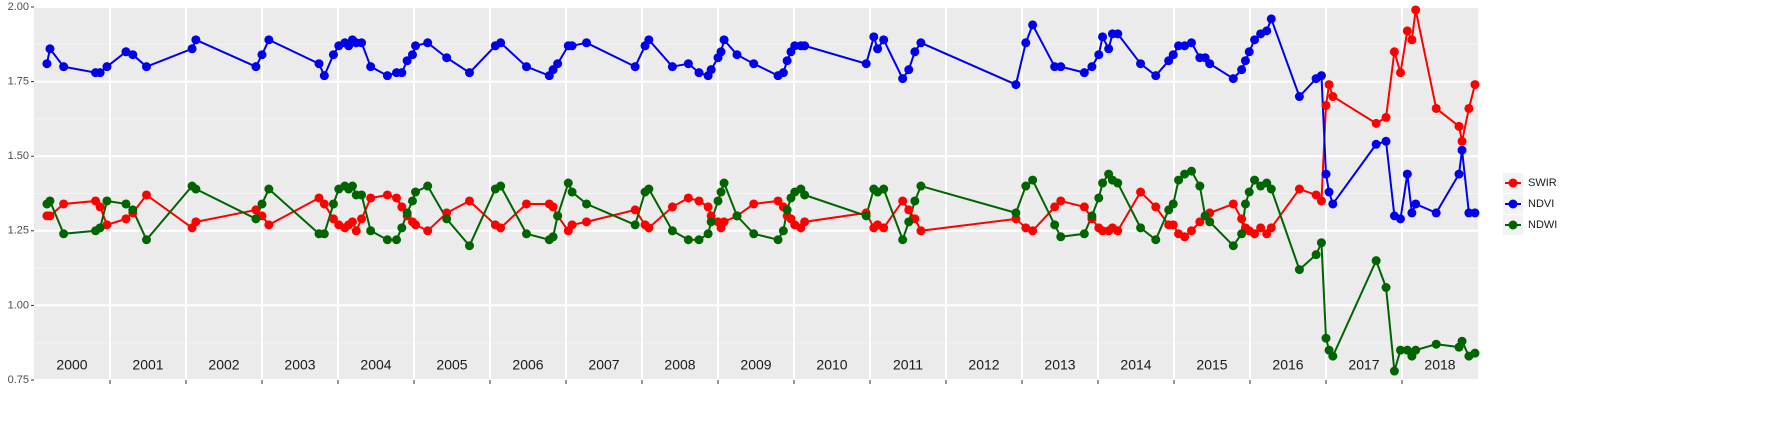 The image size is (1773, 442). I want to click on year-label: 2005, so click(451, 365).